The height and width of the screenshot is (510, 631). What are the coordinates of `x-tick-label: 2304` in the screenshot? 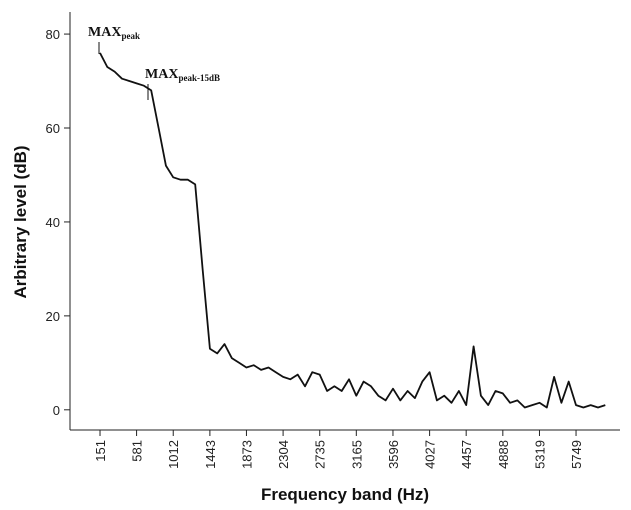 It's located at (283, 454).